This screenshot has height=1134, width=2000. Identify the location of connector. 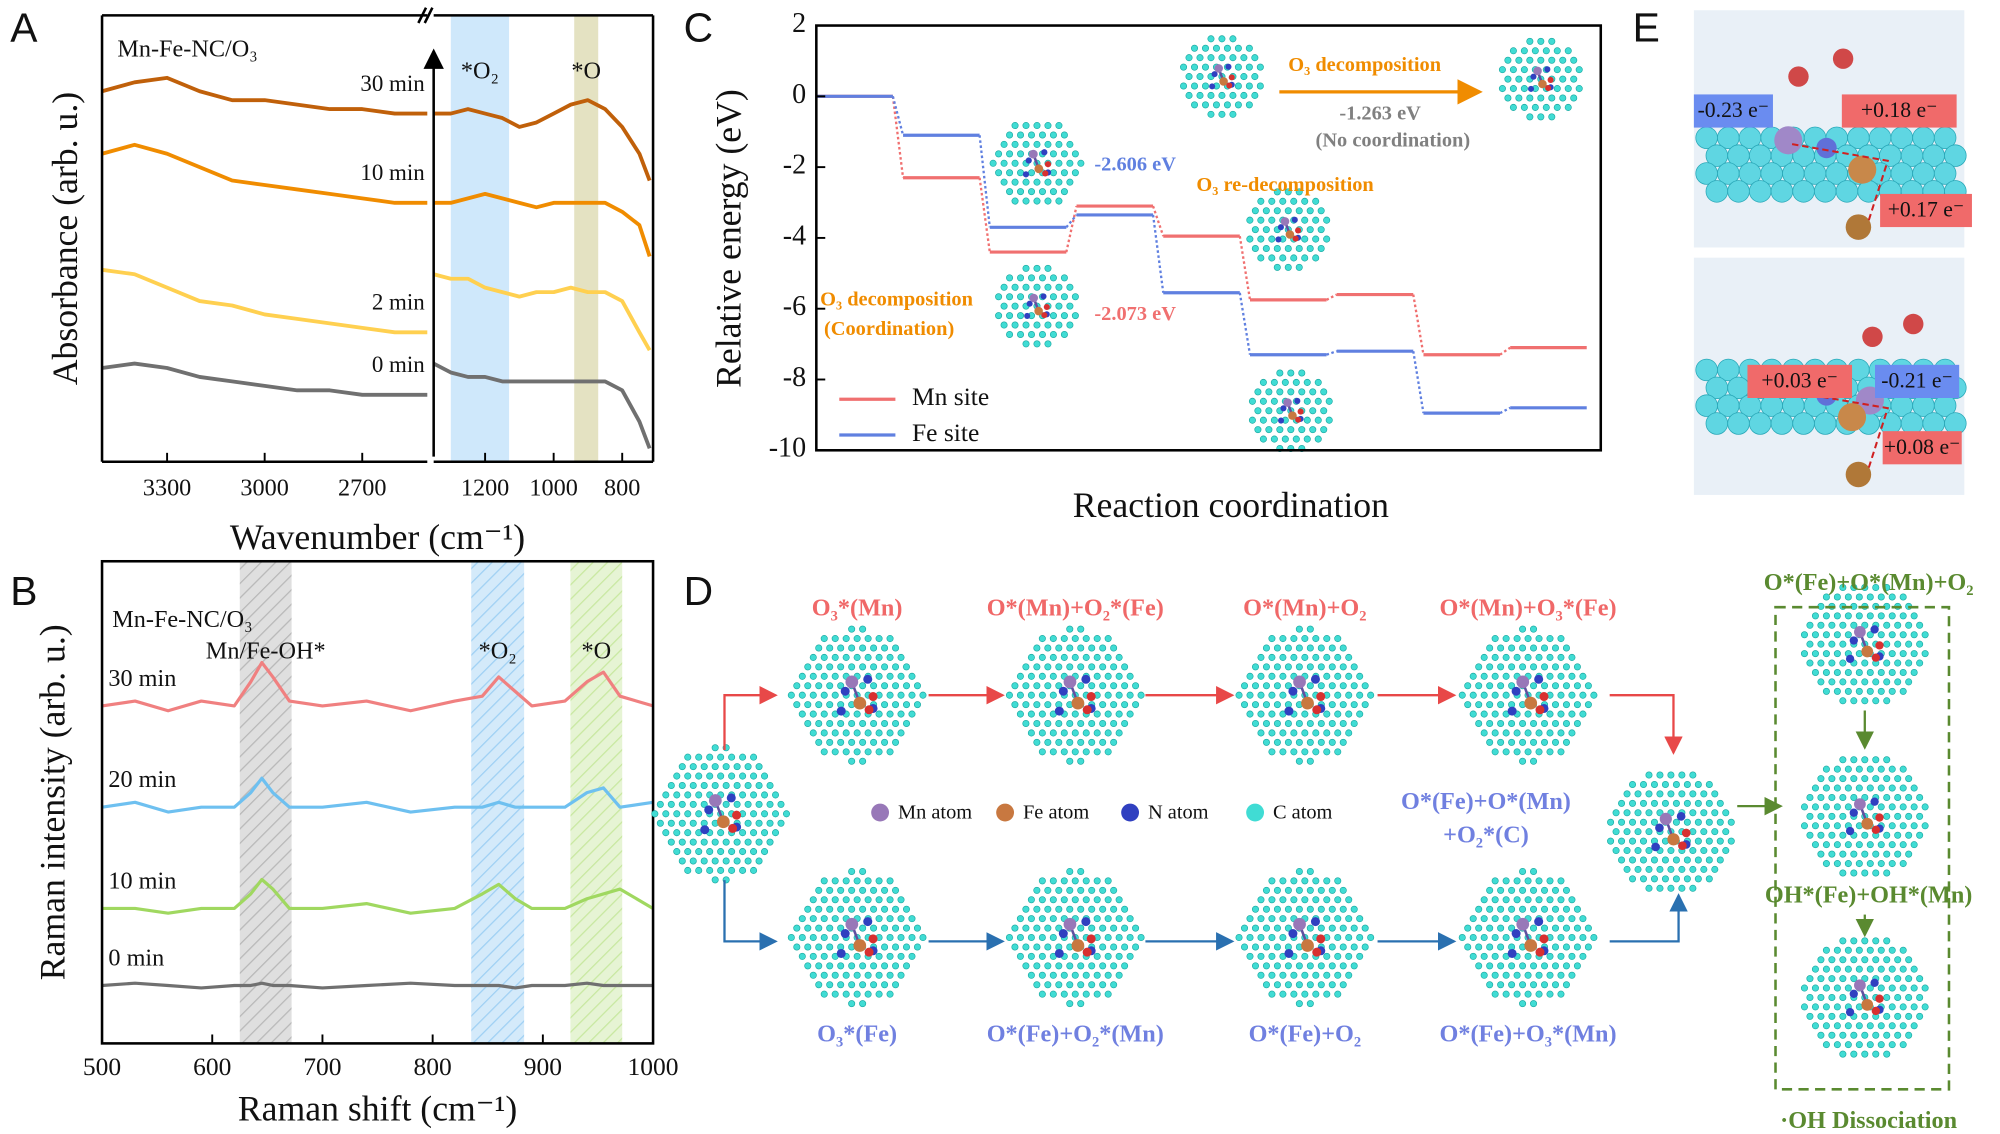
(1071, 229).